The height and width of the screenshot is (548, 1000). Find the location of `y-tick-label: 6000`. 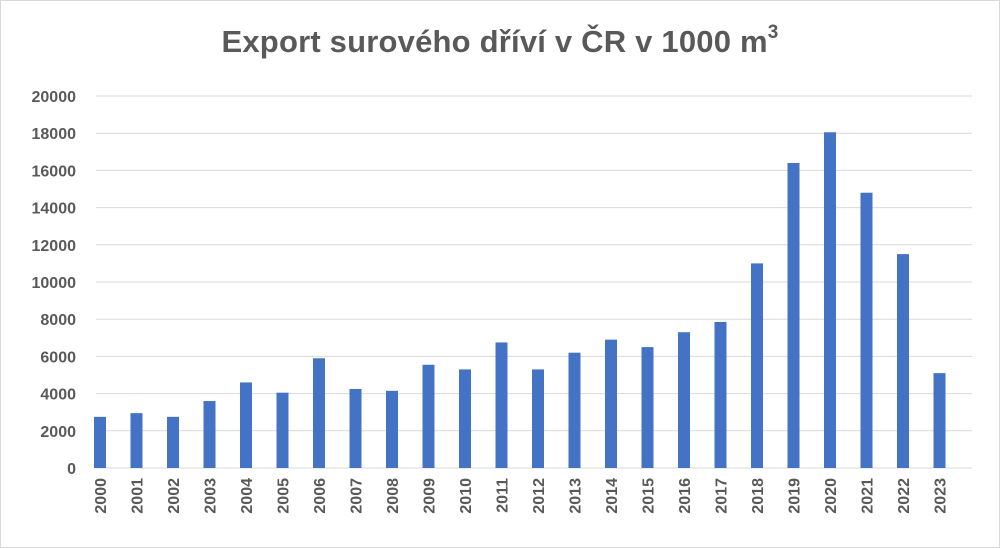

y-tick-label: 6000 is located at coordinates (58, 357).